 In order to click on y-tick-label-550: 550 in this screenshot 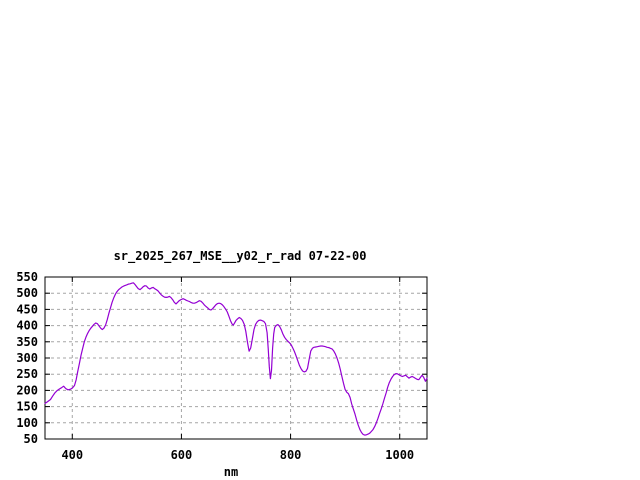, I will do `click(27, 277)`.